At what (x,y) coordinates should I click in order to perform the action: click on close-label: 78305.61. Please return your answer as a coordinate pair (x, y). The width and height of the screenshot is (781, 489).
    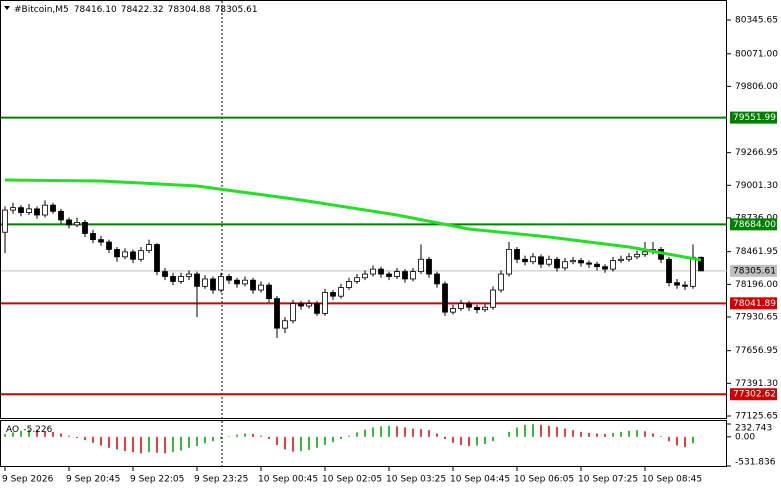
    Looking at the image, I should click on (236, 10).